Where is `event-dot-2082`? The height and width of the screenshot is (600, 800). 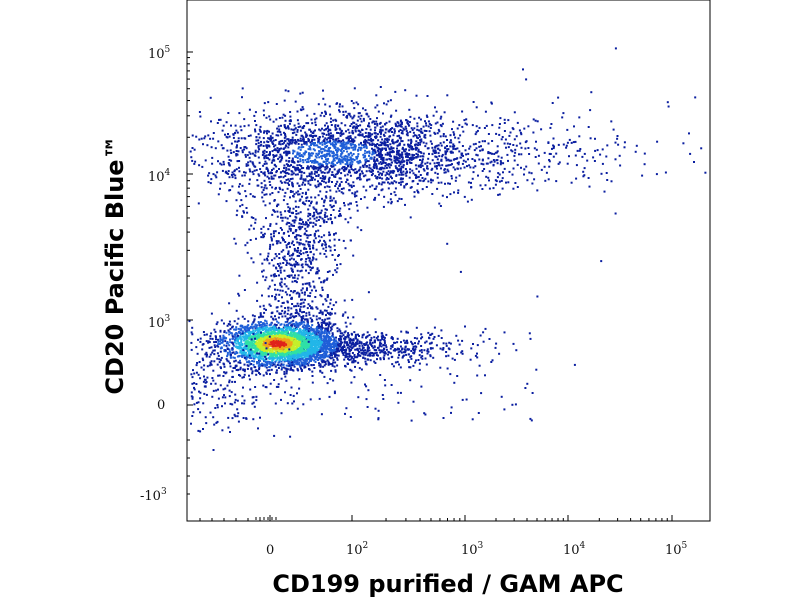
event-dot-2082 is located at coordinates (328, 151).